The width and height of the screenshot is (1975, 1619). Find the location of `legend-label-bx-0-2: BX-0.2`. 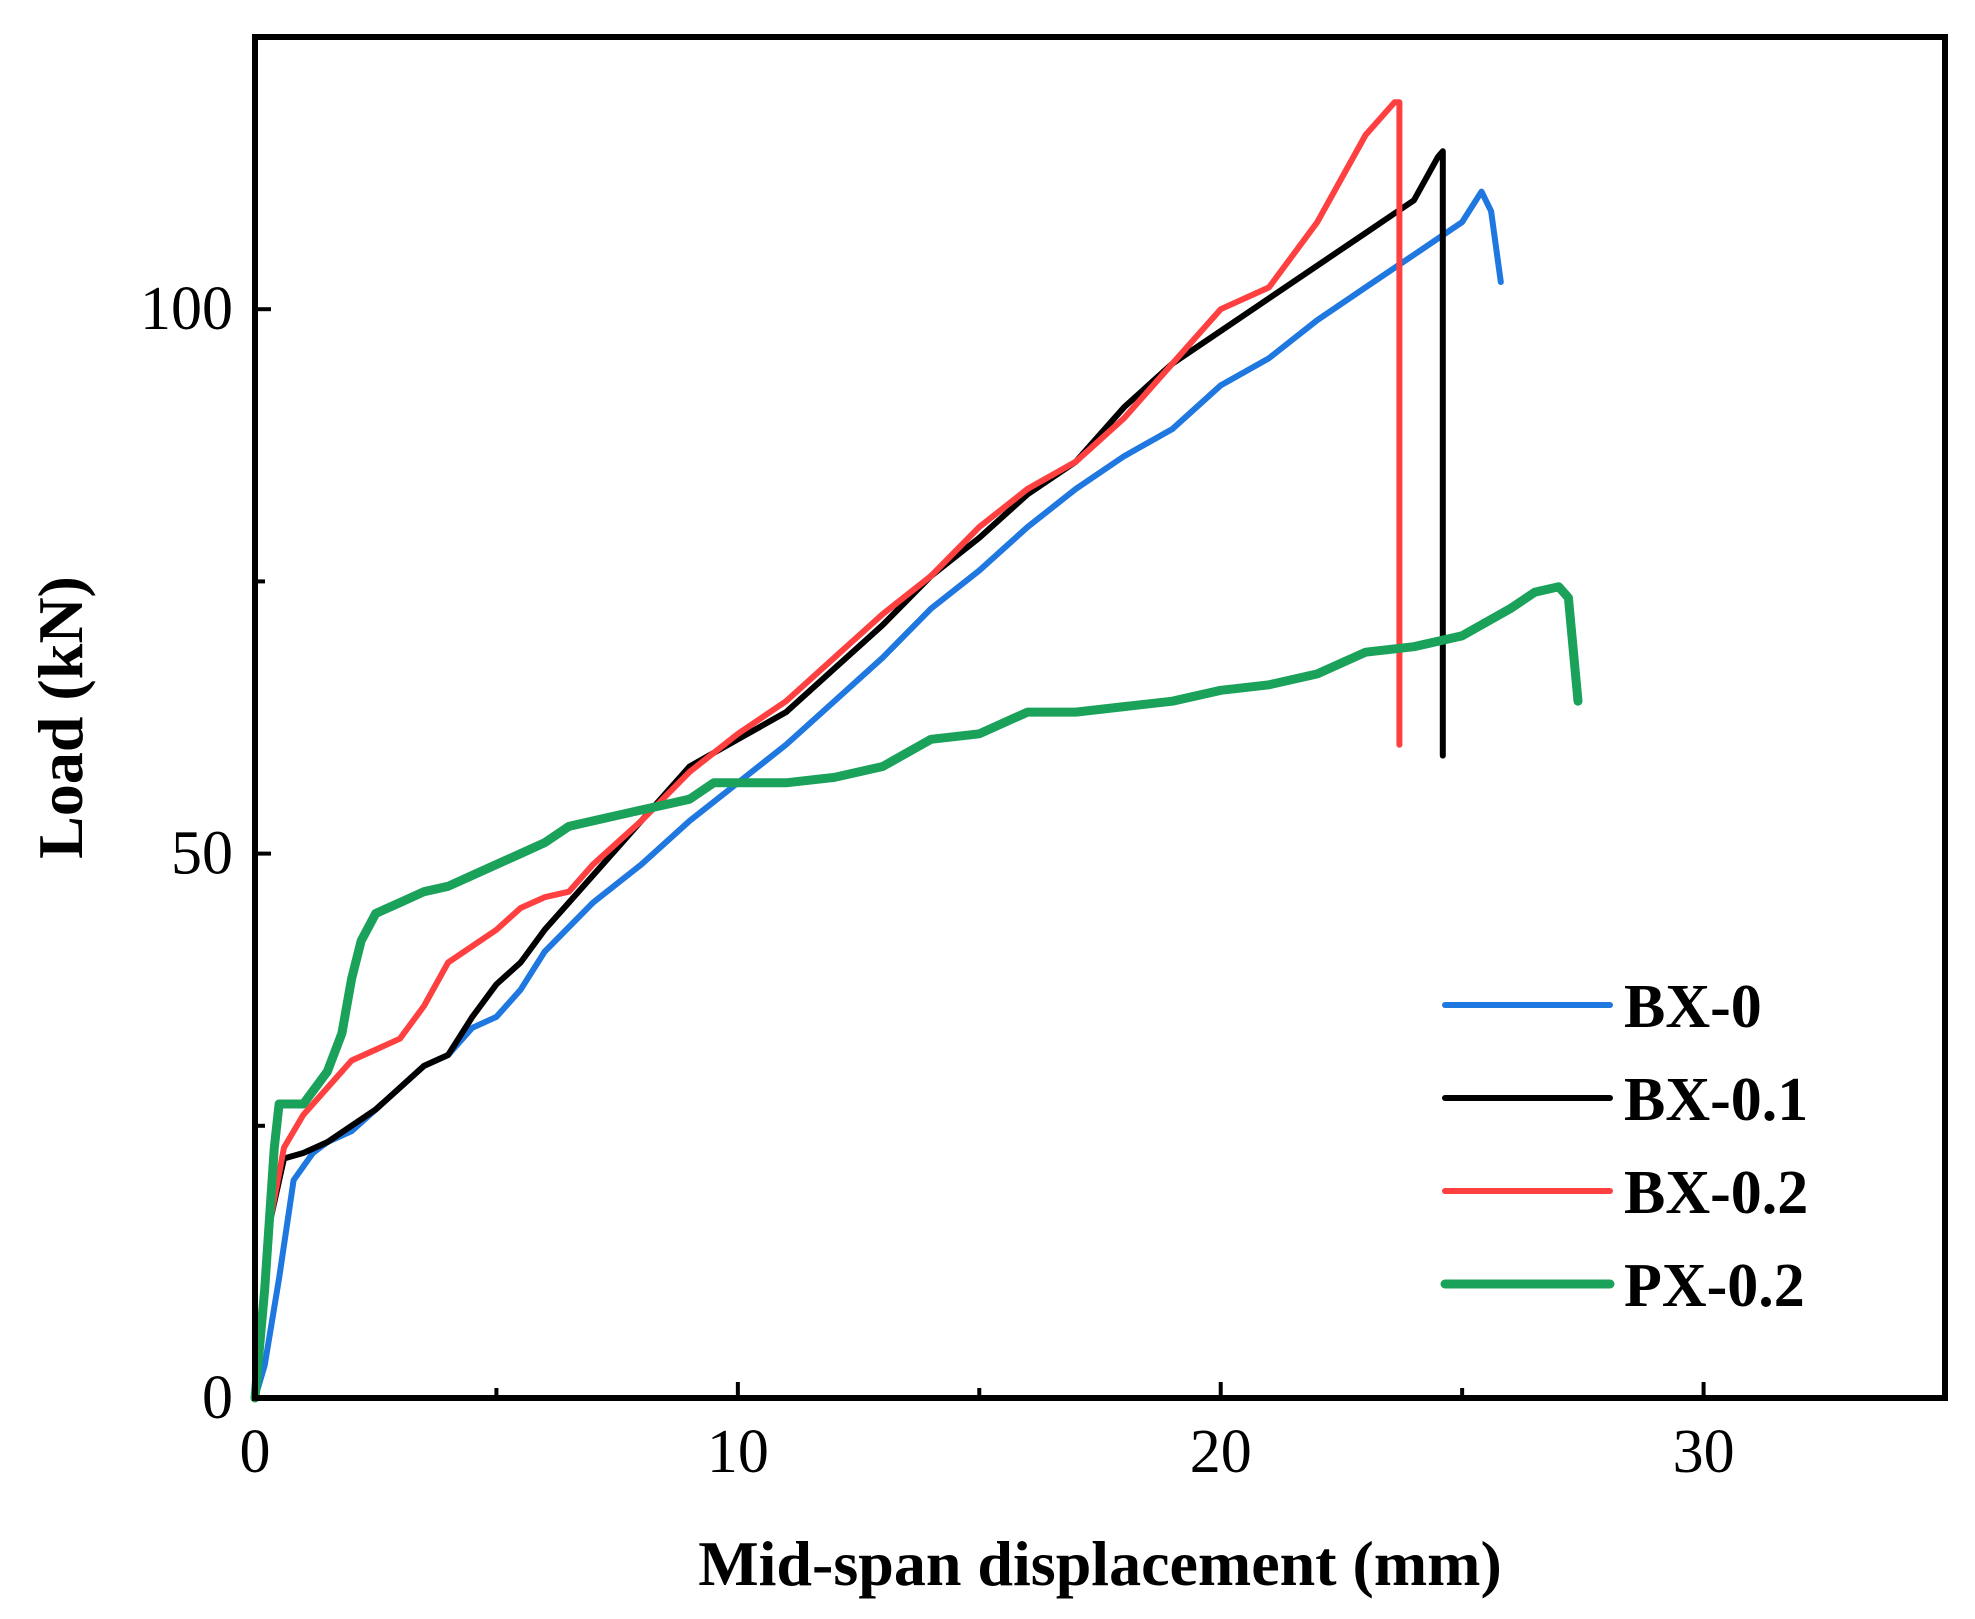

legend-label-bx-0-2: BX-0.2 is located at coordinates (1716, 1193).